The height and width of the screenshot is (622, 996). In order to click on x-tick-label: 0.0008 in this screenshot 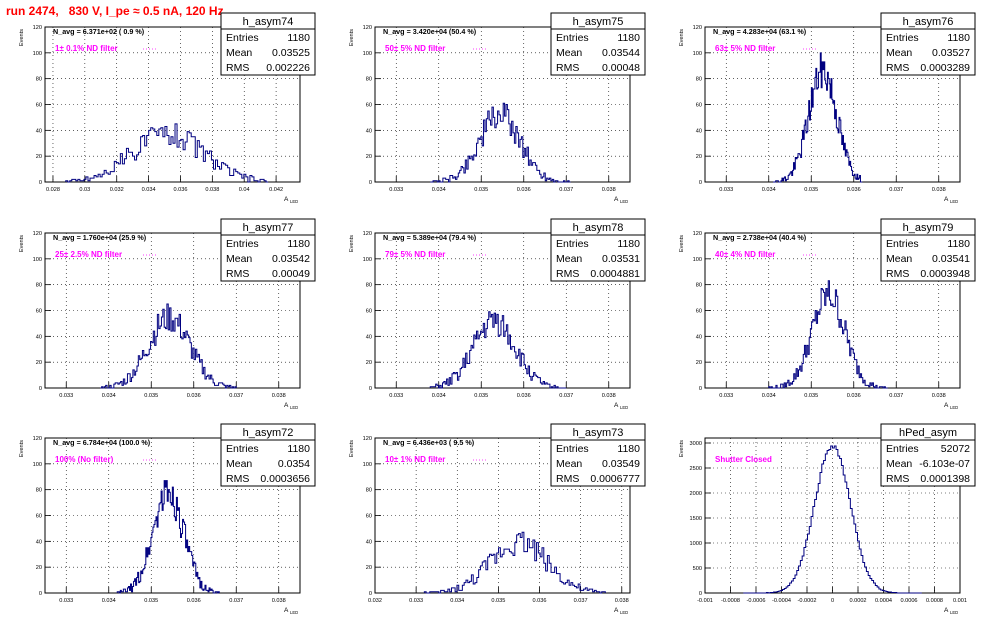, I will do `click(934, 601)`.